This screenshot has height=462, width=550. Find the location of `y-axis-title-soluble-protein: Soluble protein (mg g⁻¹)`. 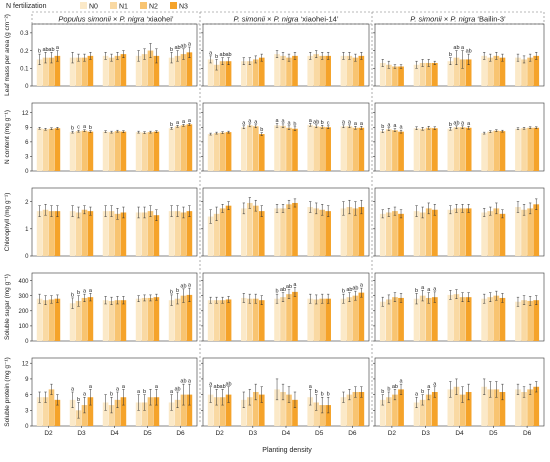

y-axis-title-soluble-protein: Soluble protein (mg g⁻¹) is located at coordinates (7, 392).